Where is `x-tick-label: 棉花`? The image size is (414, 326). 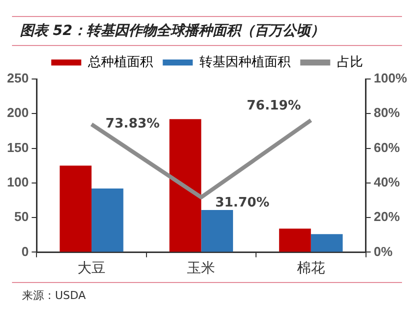
x-tick-label: 棉花 is located at coordinates (310, 267).